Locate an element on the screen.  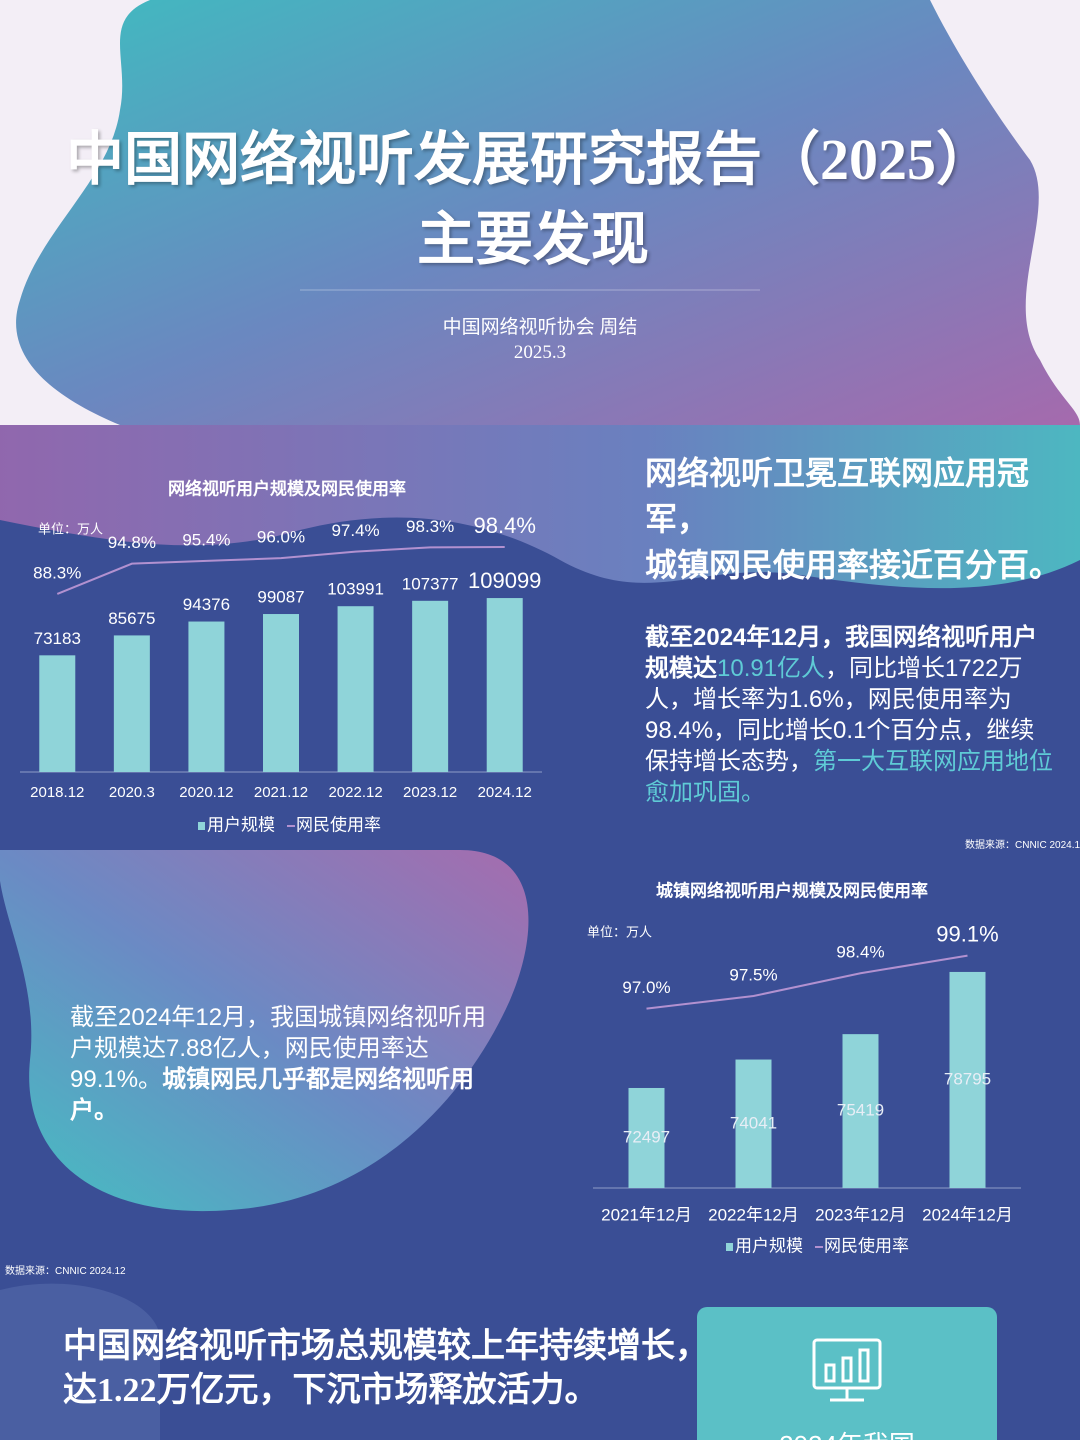
x-tick-label: 2020.12 is located at coordinates (206, 792).